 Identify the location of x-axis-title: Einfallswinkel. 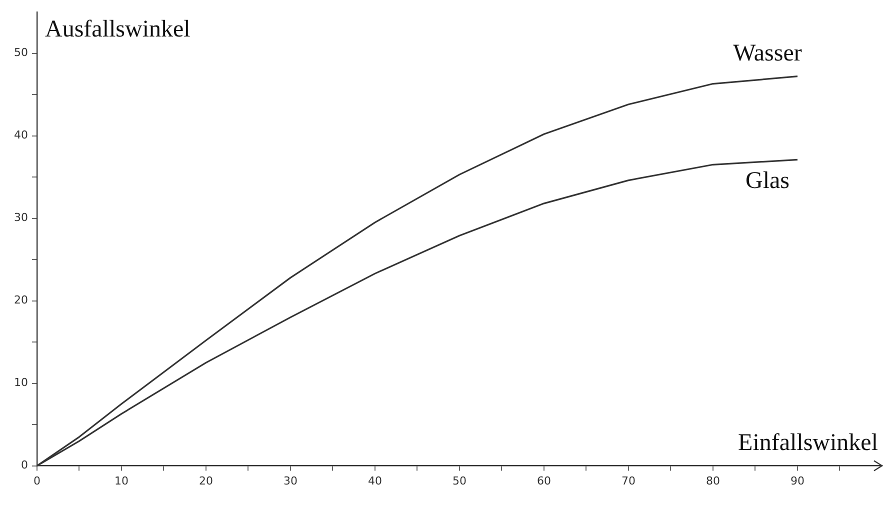
(808, 443).